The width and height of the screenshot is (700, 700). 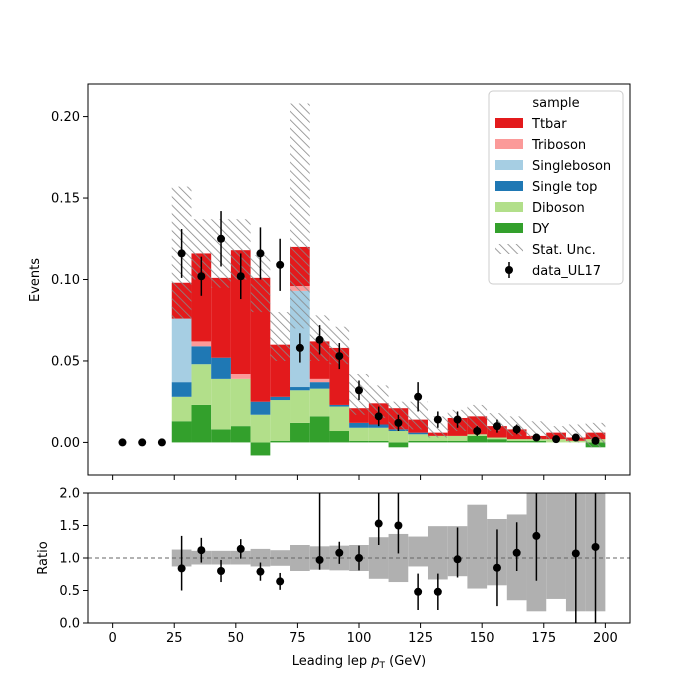 What do you see at coordinates (35, 280) in the screenshot?
I see `main-y-axis-label: Events` at bounding box center [35, 280].